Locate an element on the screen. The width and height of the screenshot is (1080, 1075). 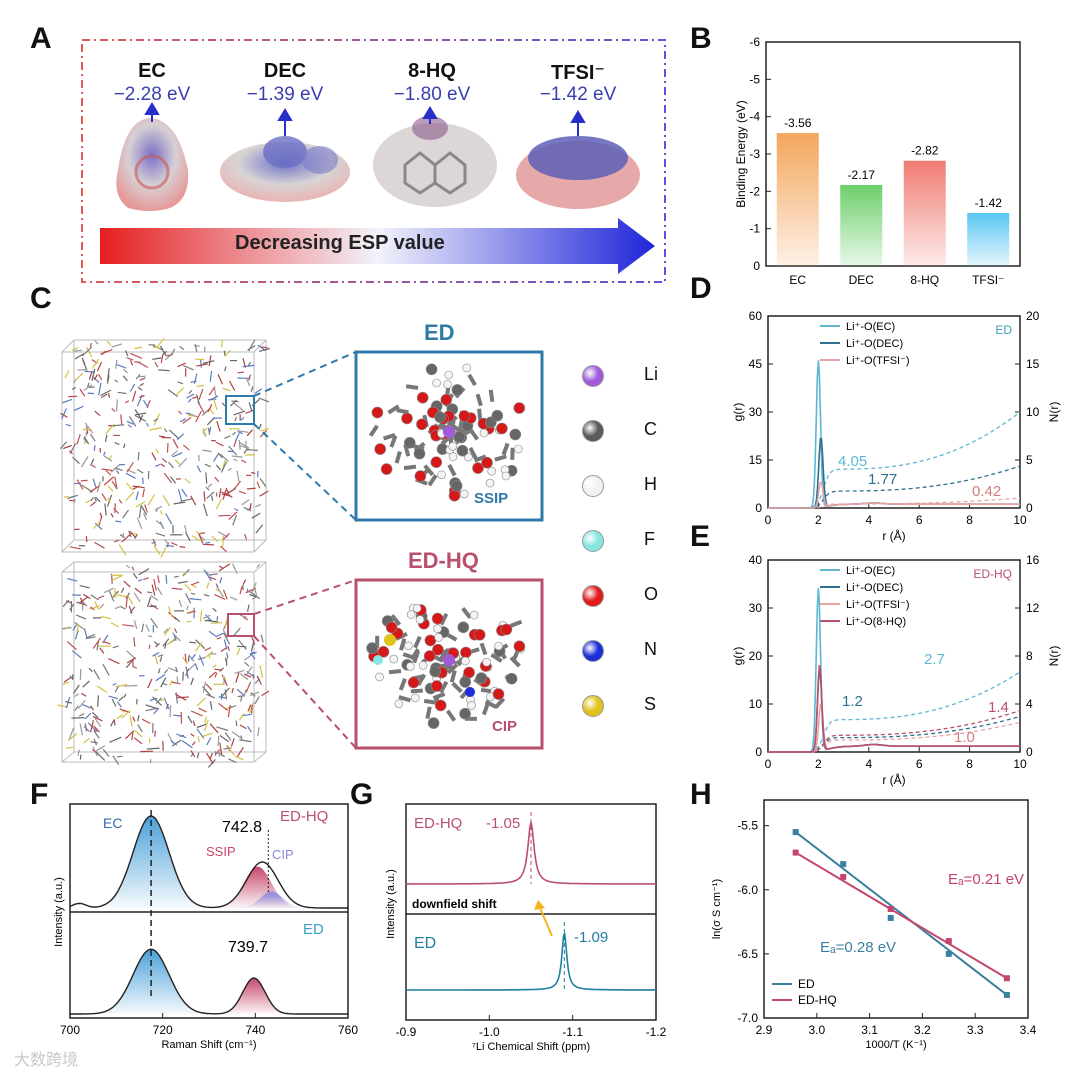
molecule-esp-ec: −2.28 eV is located at coordinates (152, 94).